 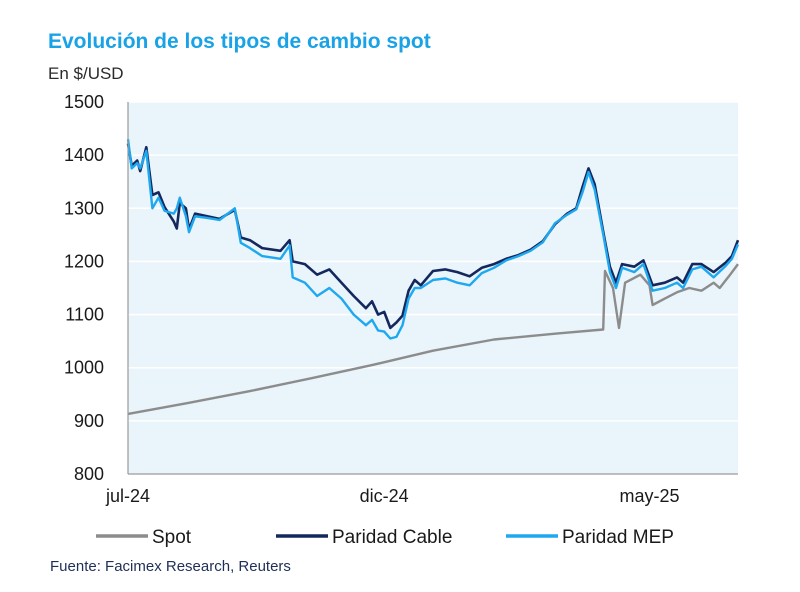 I want to click on y-tick-label: 1500, so click(x=84, y=102).